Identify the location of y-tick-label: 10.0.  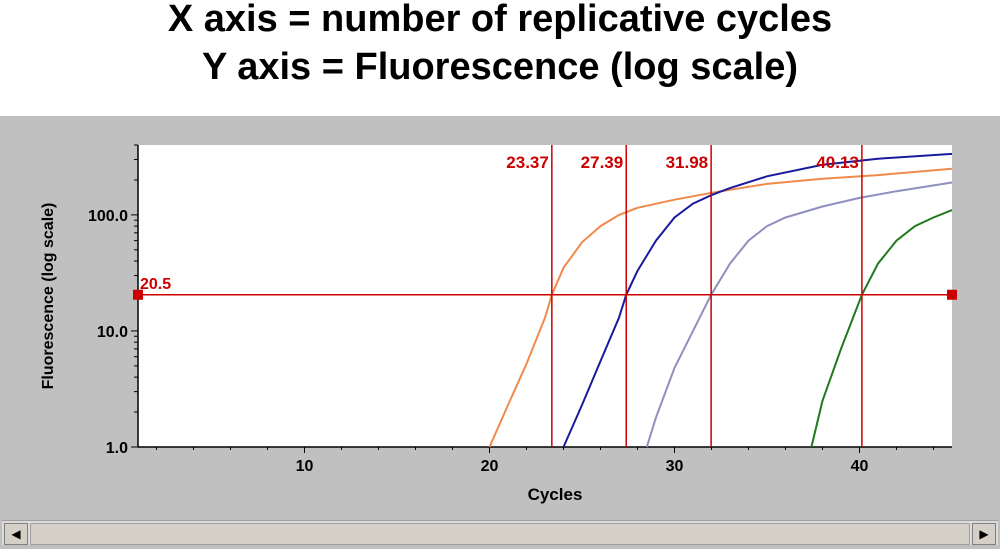
(112, 332).